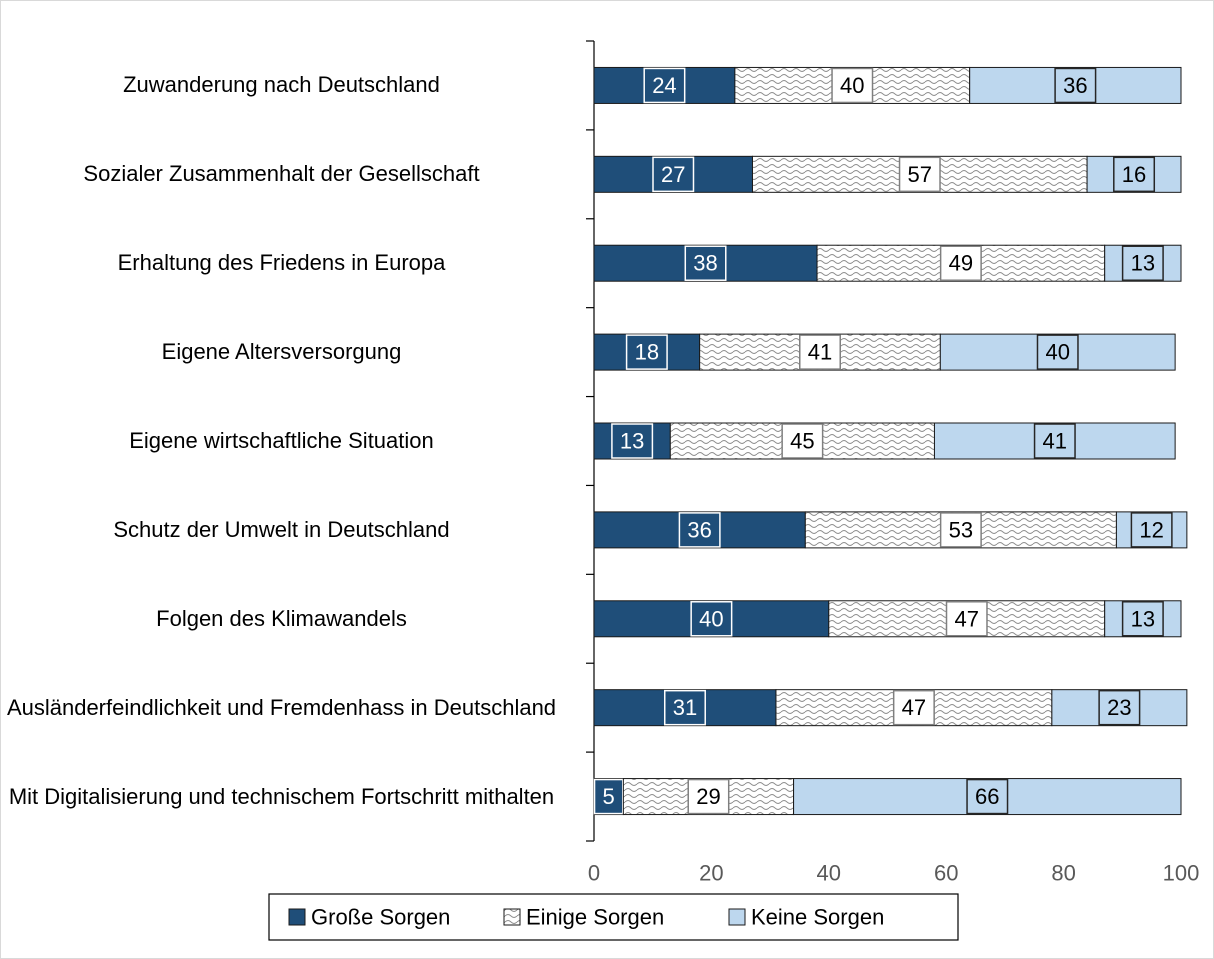  I want to click on data-label: 18, so click(647, 352).